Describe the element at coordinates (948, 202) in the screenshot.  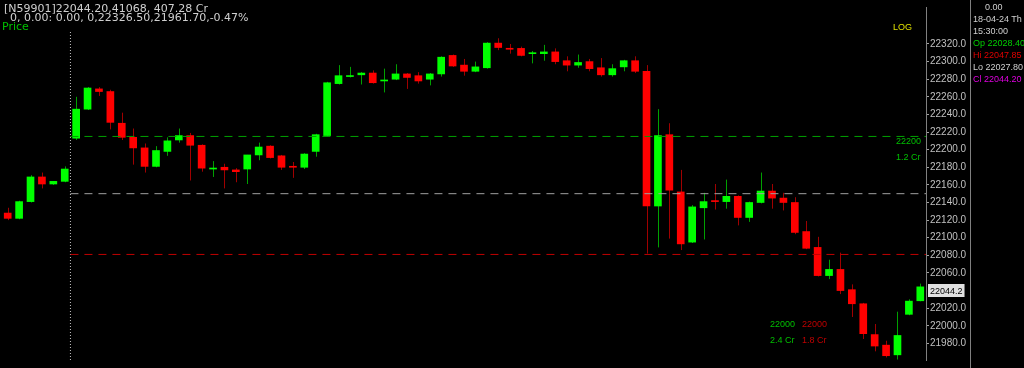
I see `y-tick-label: 22140.0` at that location.